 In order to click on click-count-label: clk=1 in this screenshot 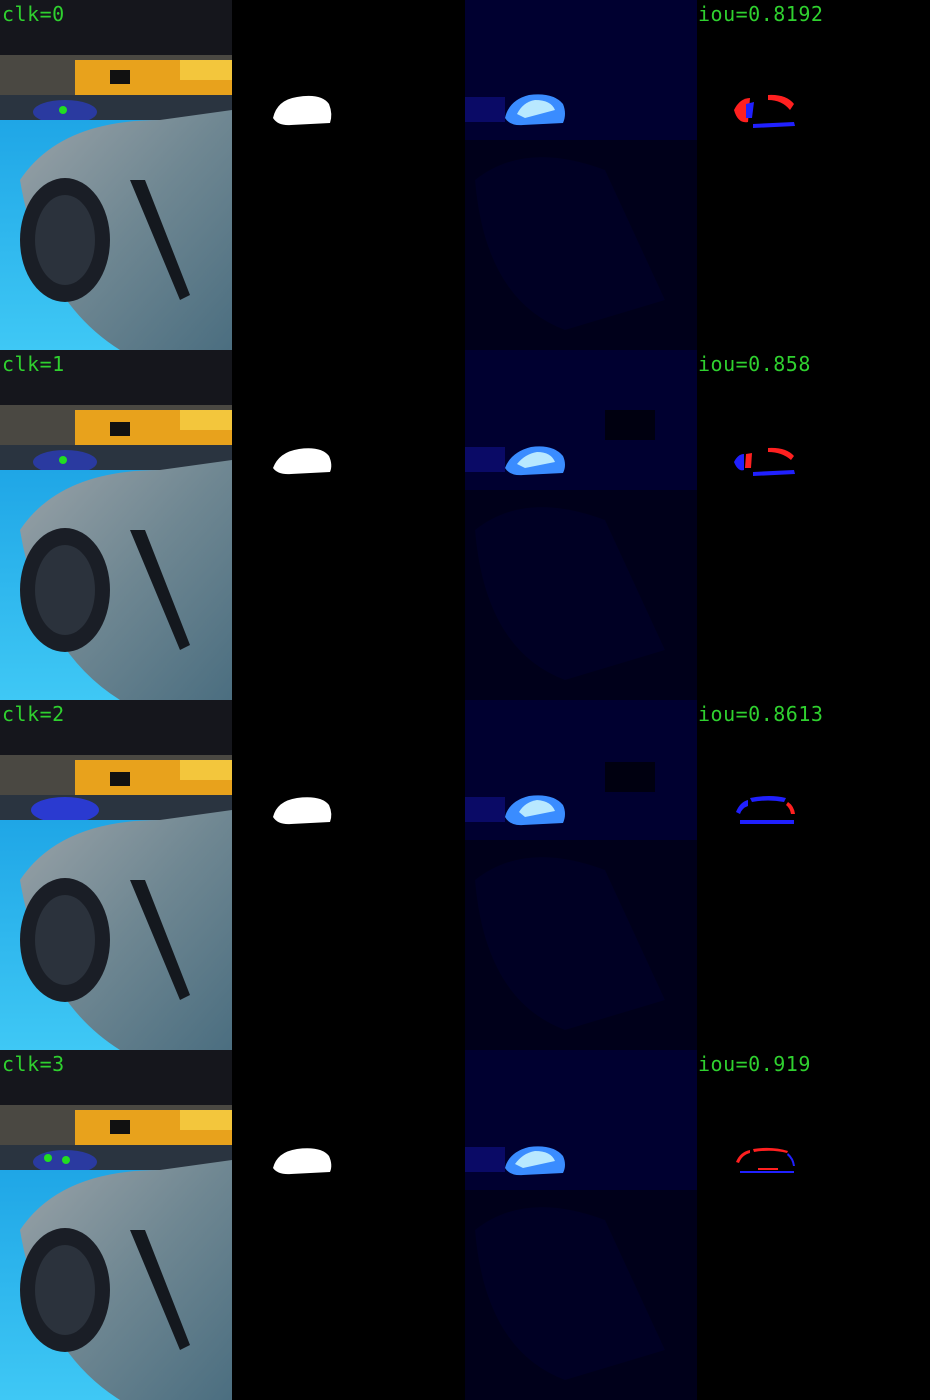, I will do `click(33, 364)`.